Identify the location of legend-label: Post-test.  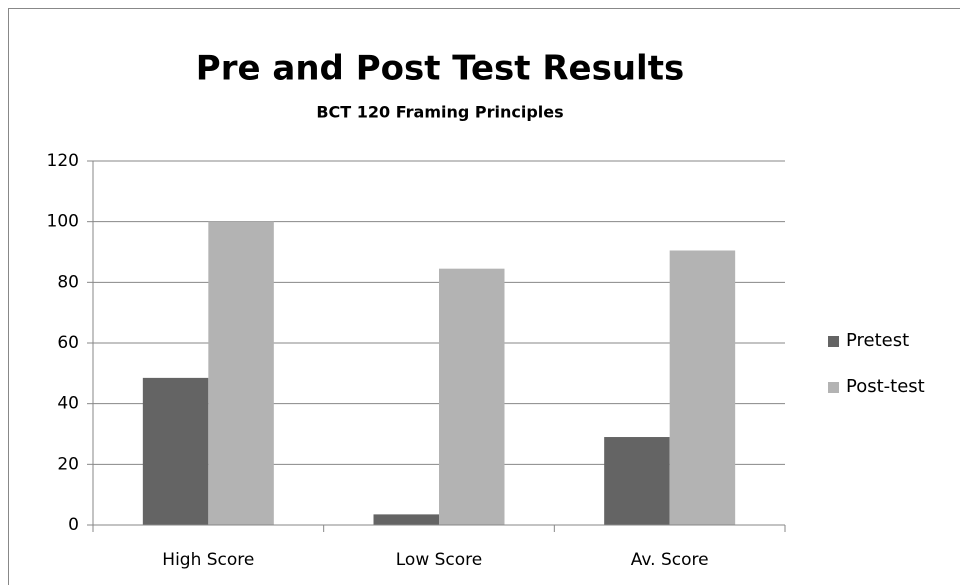
(885, 386).